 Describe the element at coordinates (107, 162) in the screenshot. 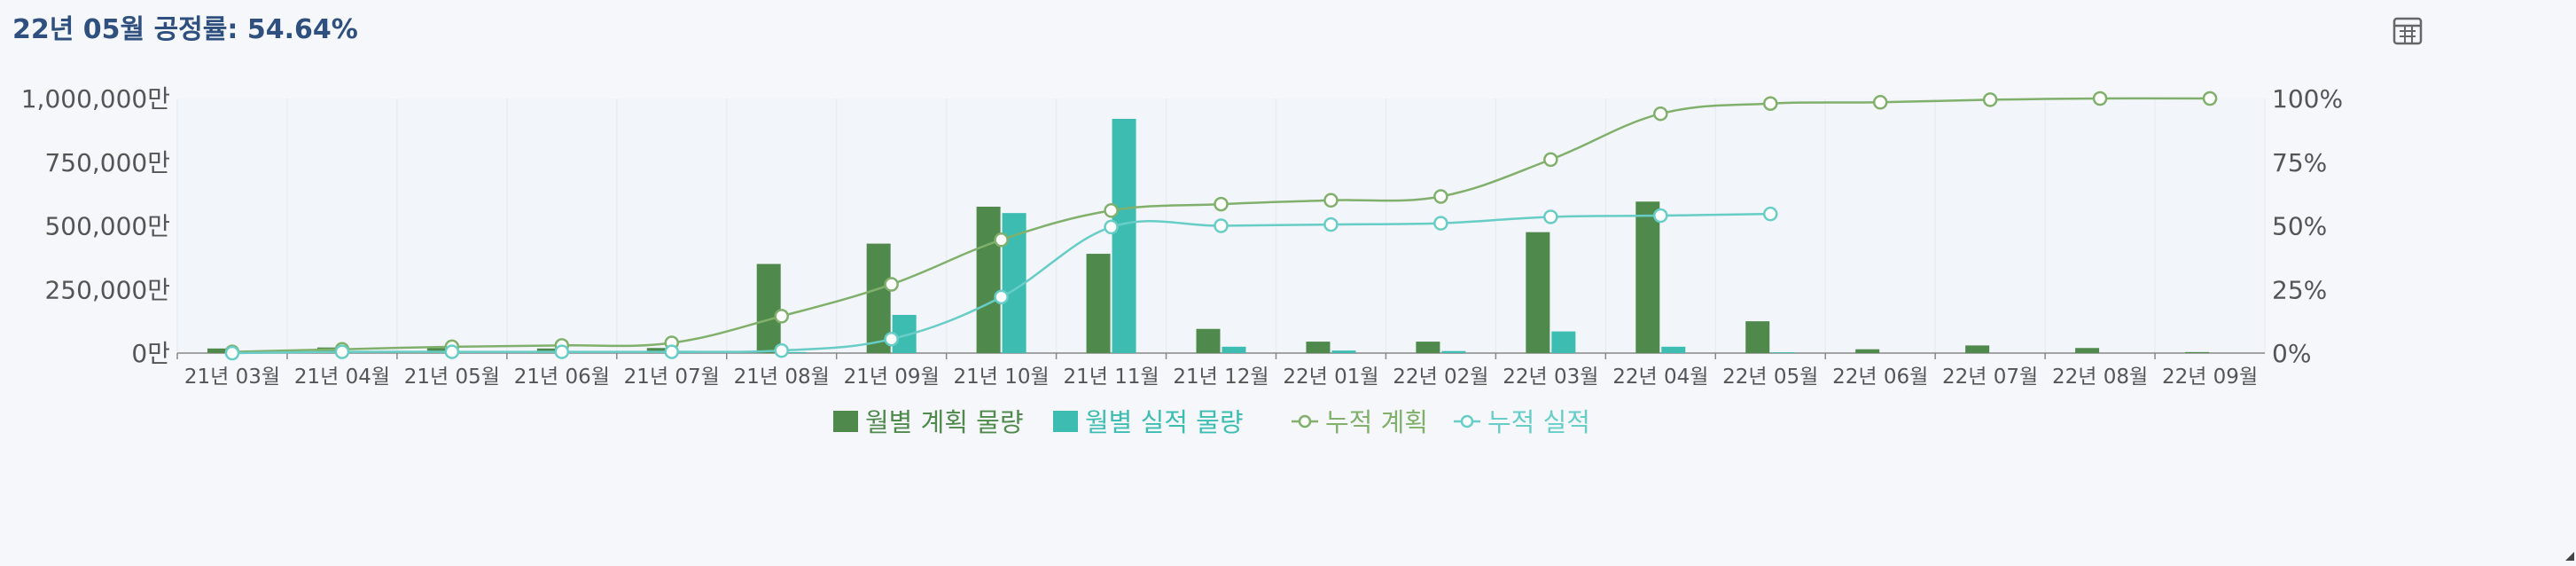

I see `y-left-tick-label: 750,000만` at that location.